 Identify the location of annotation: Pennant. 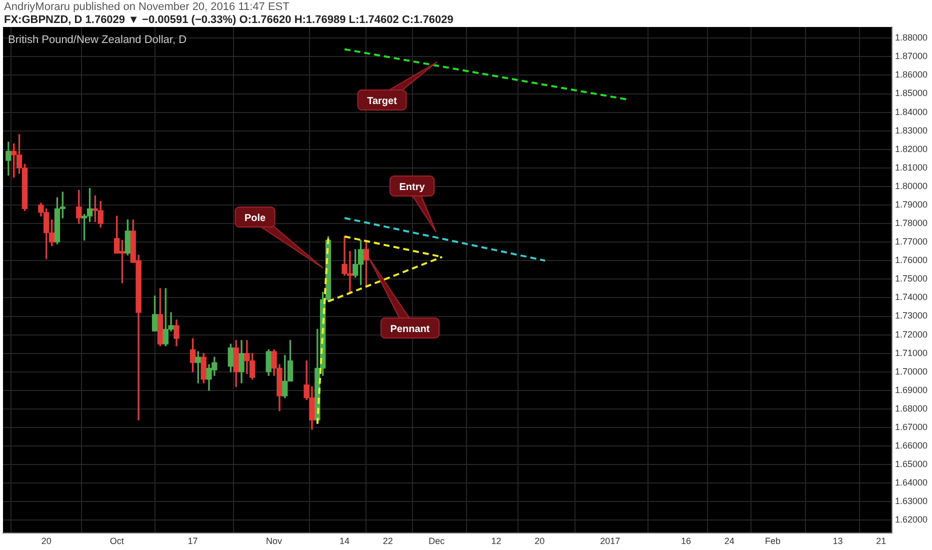
(410, 329).